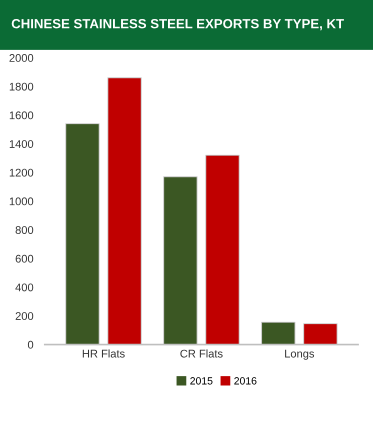 The width and height of the screenshot is (373, 428). I want to click on y-tick-label: 1200, so click(22, 172).